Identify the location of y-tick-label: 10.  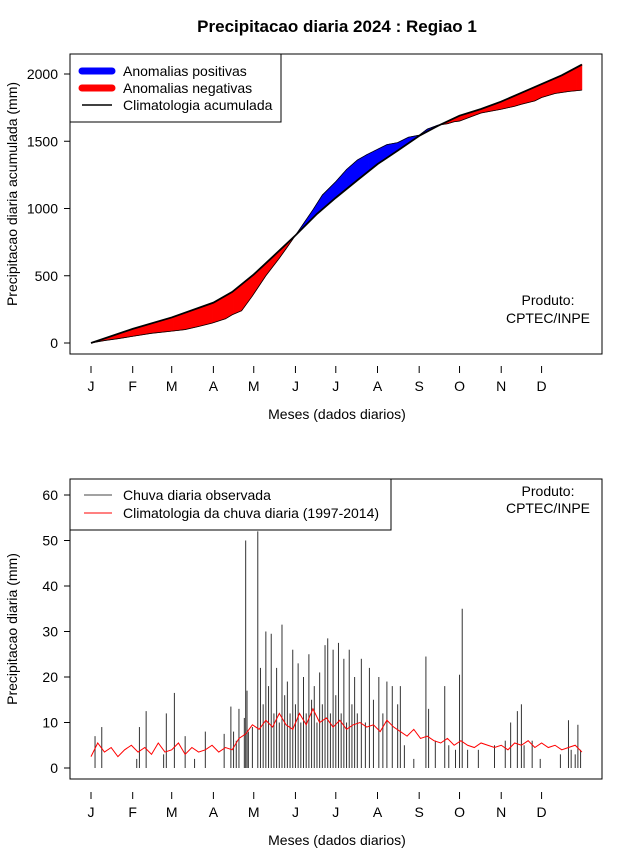
(50, 723).